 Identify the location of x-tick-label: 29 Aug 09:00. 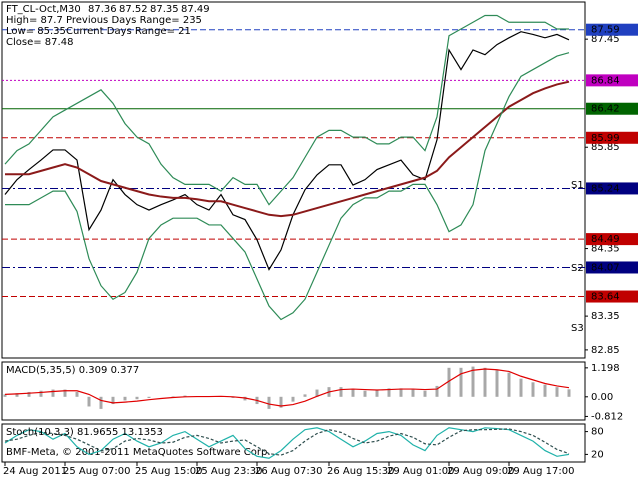
(480, 471).